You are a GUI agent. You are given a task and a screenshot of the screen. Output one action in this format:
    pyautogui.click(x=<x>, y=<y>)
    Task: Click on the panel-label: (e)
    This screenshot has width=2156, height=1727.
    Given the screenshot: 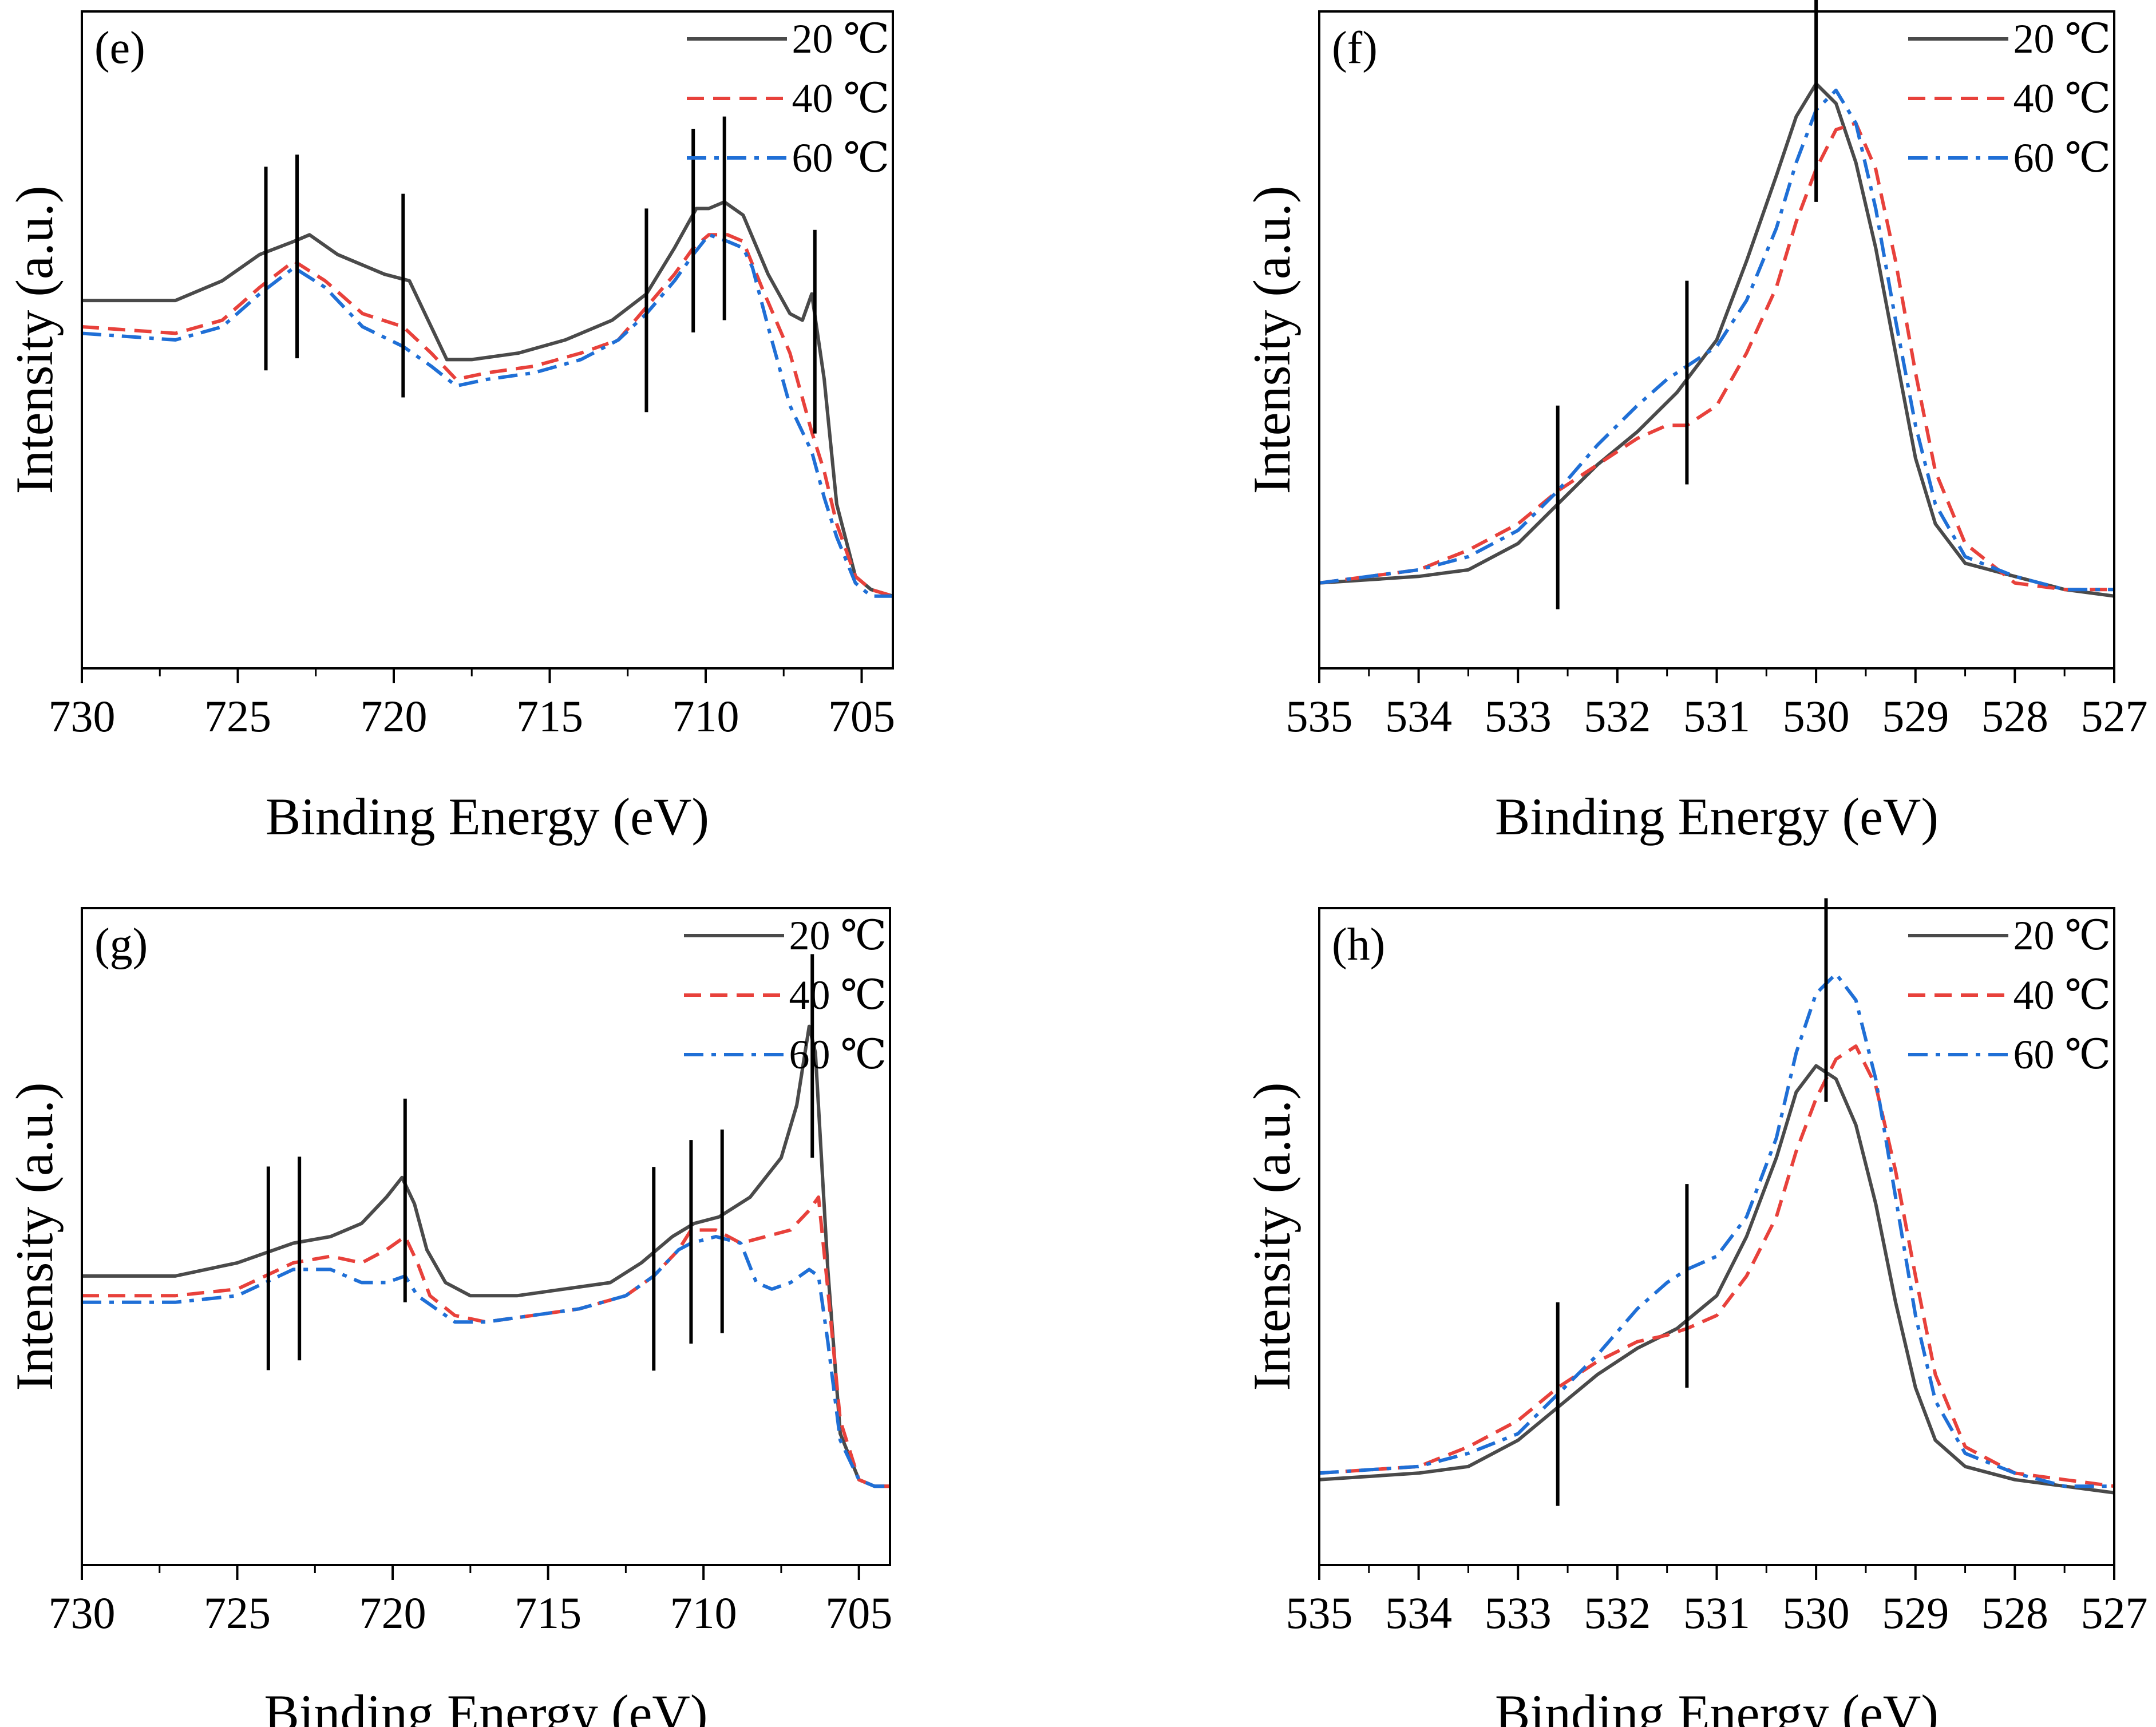 What is the action you would take?
    pyautogui.click(x=120, y=48)
    